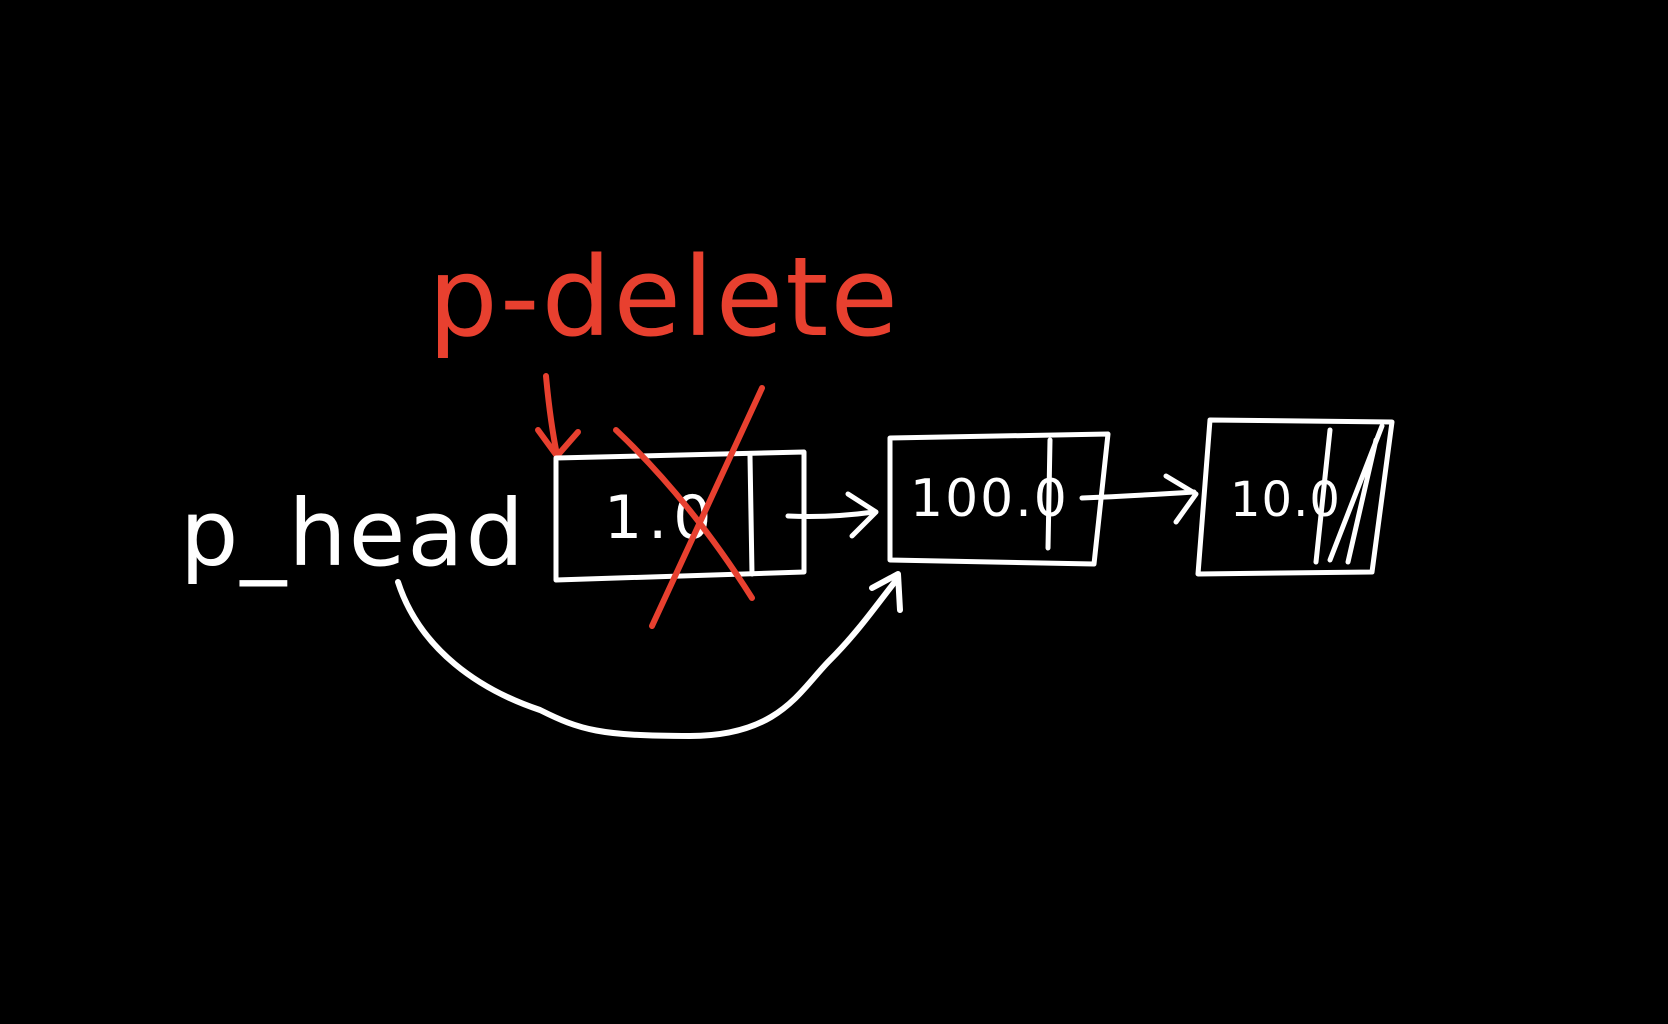  I want to click on node-1: 1.0, so click(680, 507).